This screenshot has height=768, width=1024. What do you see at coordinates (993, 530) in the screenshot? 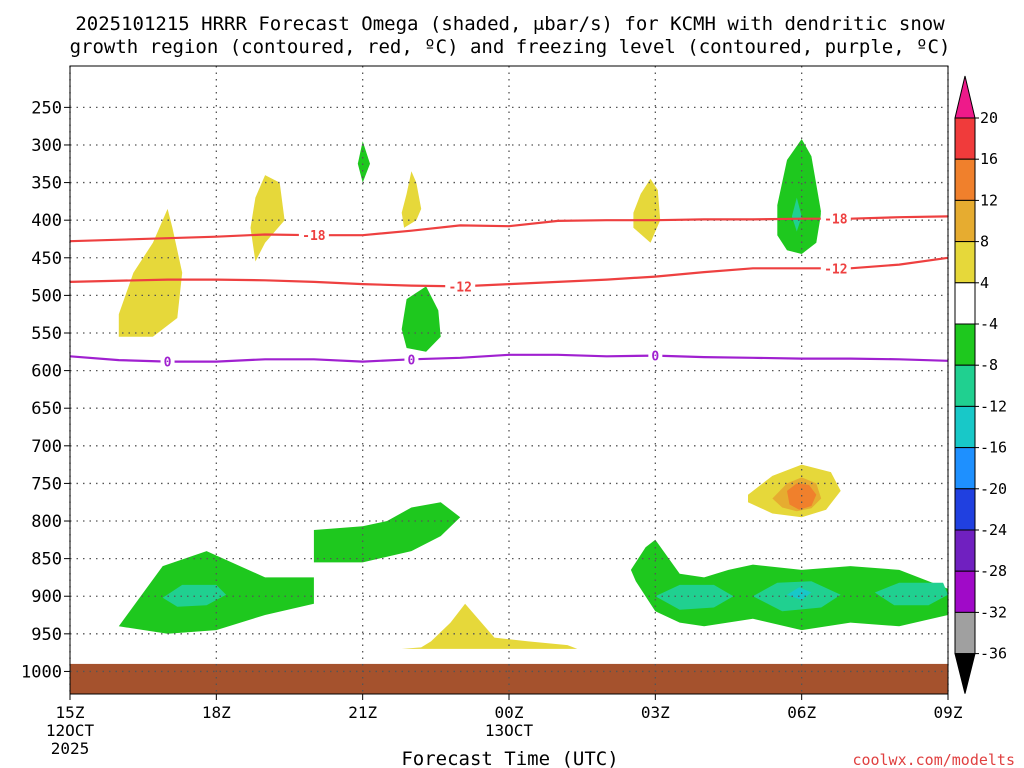
I see `colorbar-label-10: -24` at bounding box center [993, 530].